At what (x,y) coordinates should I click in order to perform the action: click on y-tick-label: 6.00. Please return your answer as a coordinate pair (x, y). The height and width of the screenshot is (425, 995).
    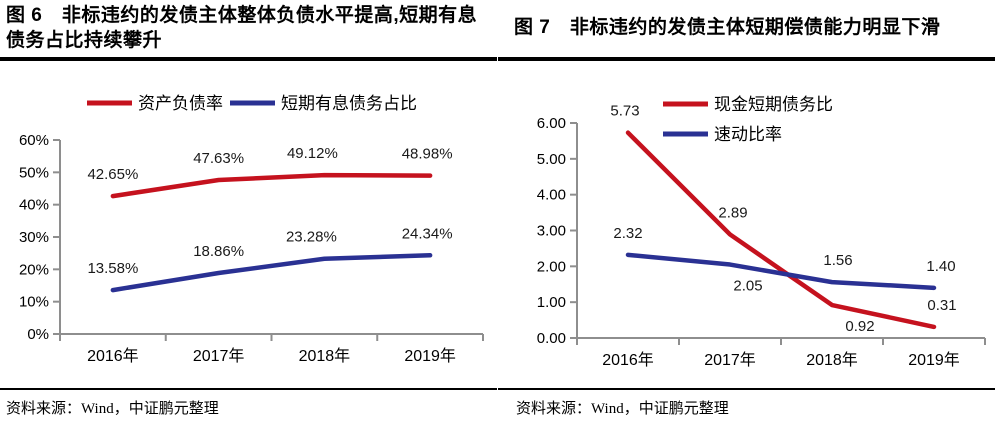
    Looking at the image, I should click on (551, 123).